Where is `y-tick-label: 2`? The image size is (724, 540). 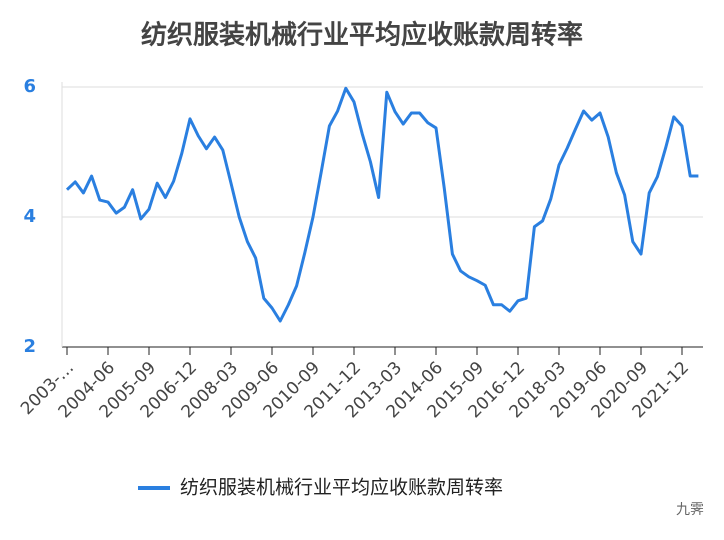
y-tick-label: 2 is located at coordinates (29, 346).